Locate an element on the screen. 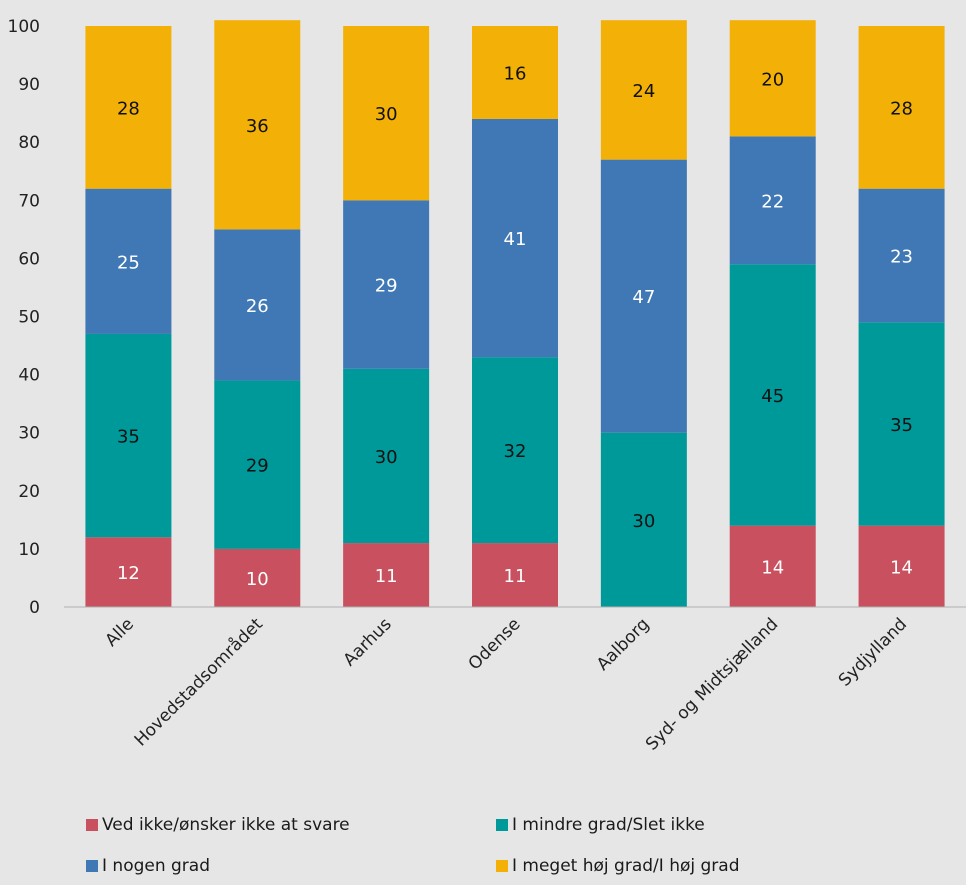  data-label: 10 is located at coordinates (257, 579).